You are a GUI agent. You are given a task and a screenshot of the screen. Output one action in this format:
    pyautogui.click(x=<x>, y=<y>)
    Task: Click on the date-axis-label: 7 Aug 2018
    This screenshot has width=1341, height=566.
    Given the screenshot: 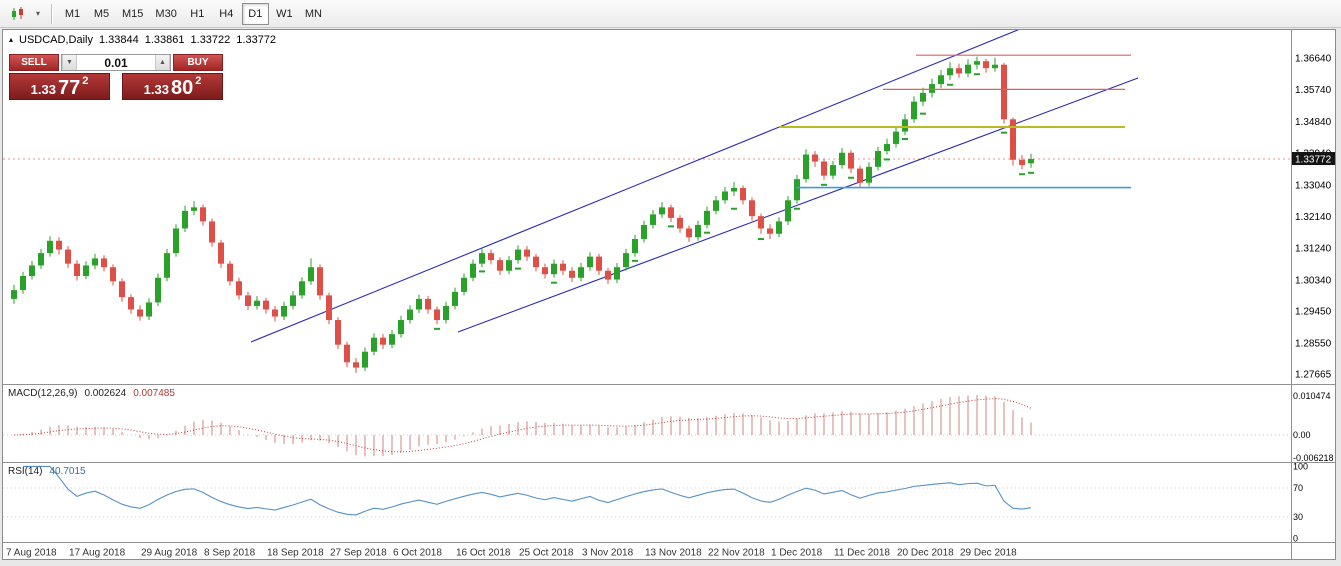 What is the action you would take?
    pyautogui.click(x=31, y=553)
    